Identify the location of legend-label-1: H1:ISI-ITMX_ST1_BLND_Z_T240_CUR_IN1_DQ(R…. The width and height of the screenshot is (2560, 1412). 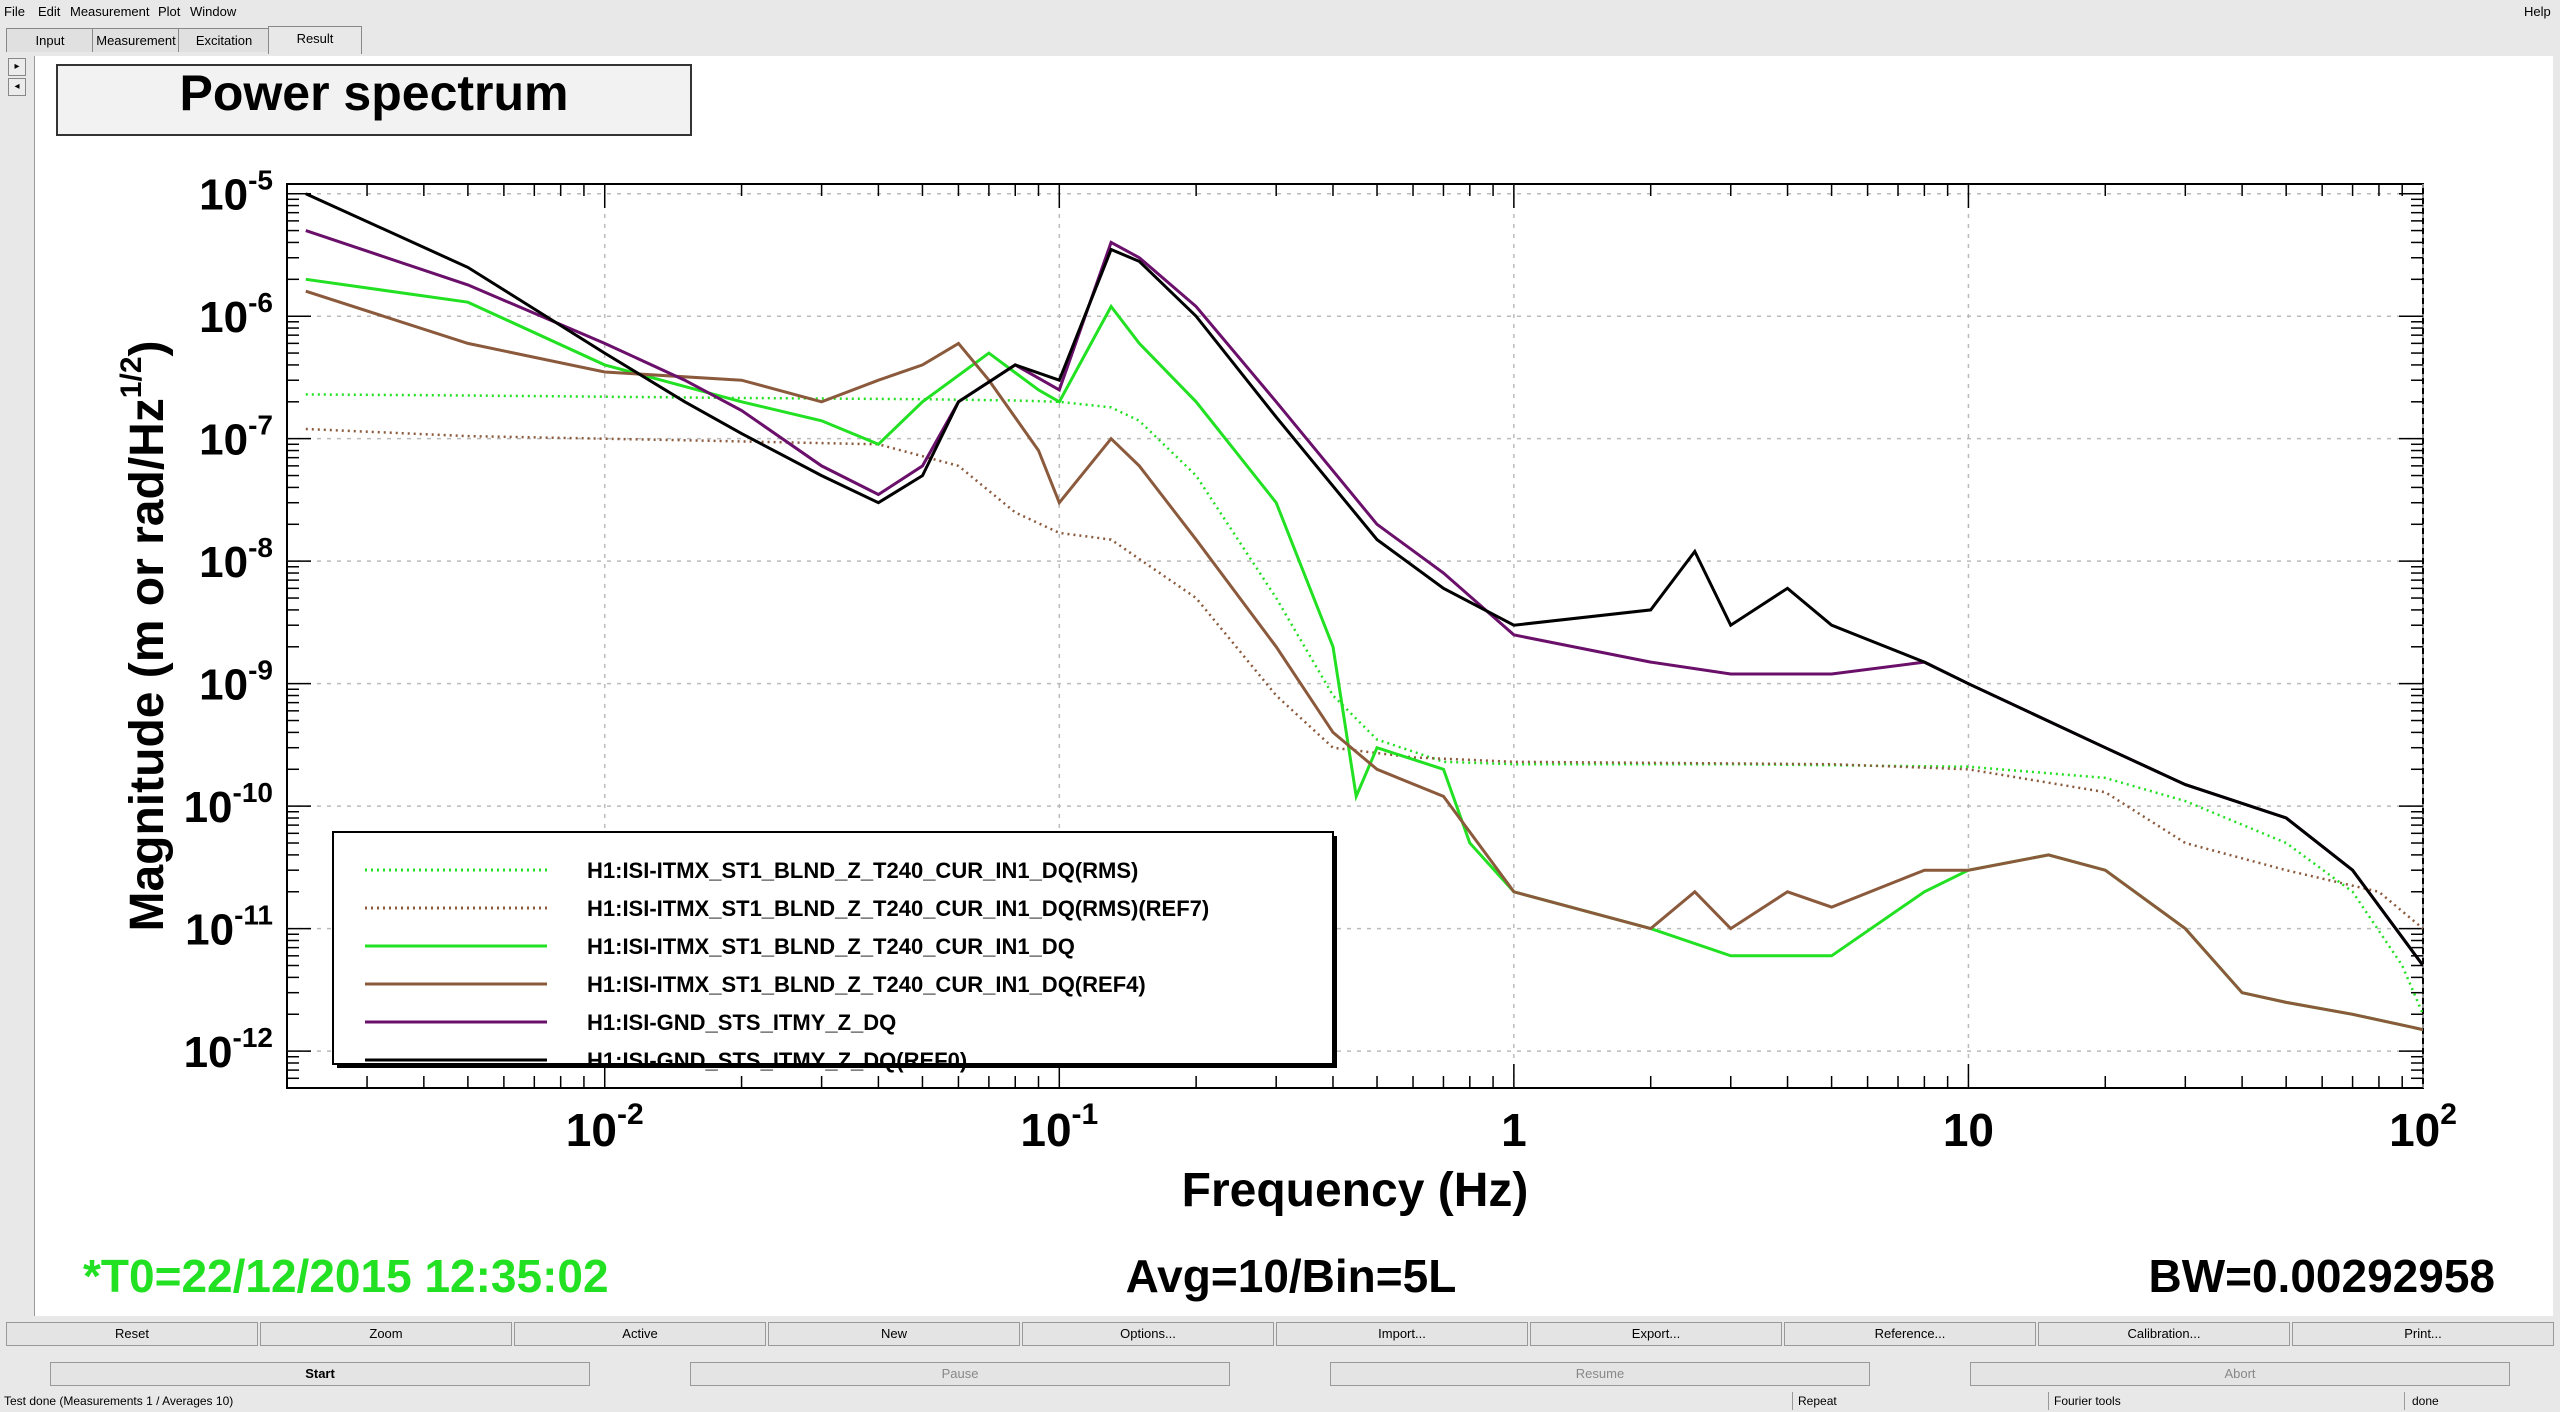
(898, 908).